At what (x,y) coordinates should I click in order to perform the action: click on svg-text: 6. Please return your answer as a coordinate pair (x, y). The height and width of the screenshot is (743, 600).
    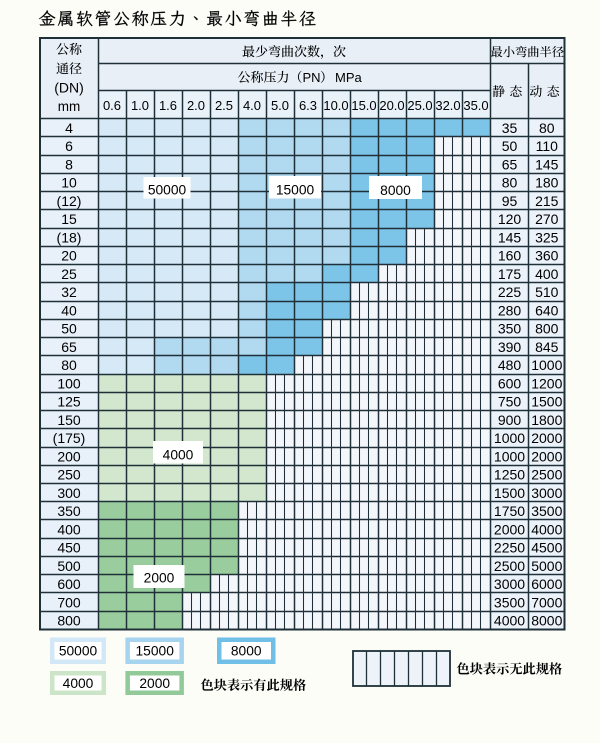
    Looking at the image, I should click on (69, 146).